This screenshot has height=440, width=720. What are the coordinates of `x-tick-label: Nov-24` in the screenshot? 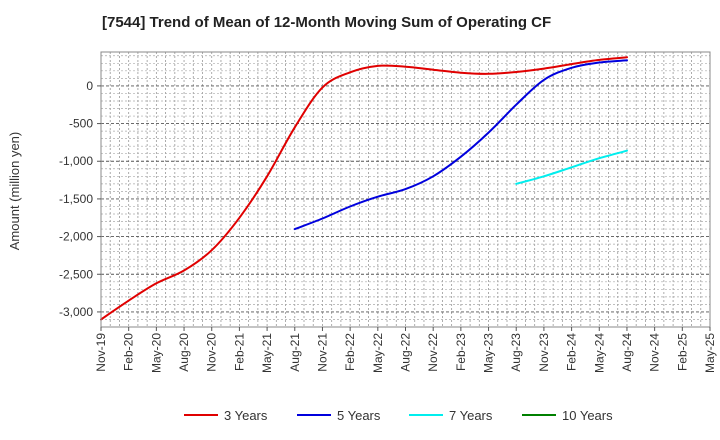 It's located at (655, 352).